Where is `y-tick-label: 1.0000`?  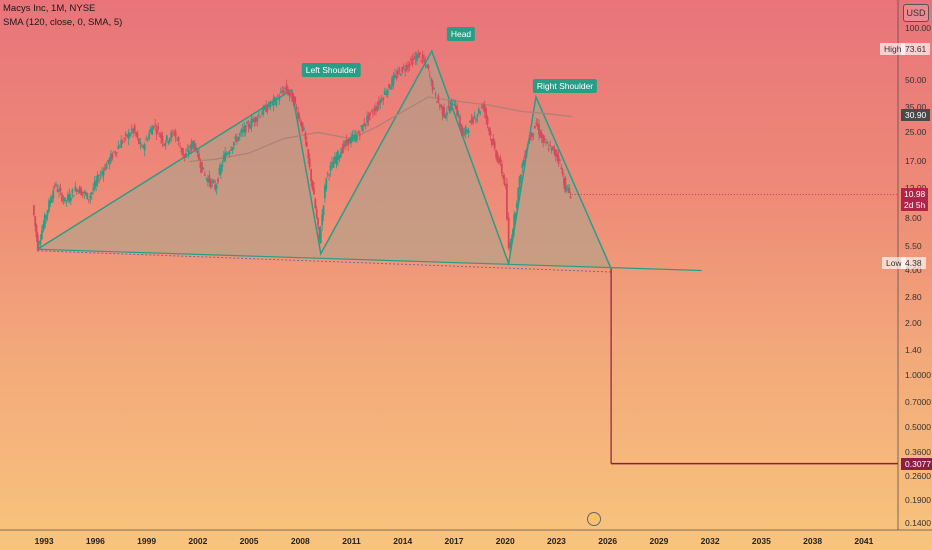 y-tick-label: 1.0000 is located at coordinates (918, 374).